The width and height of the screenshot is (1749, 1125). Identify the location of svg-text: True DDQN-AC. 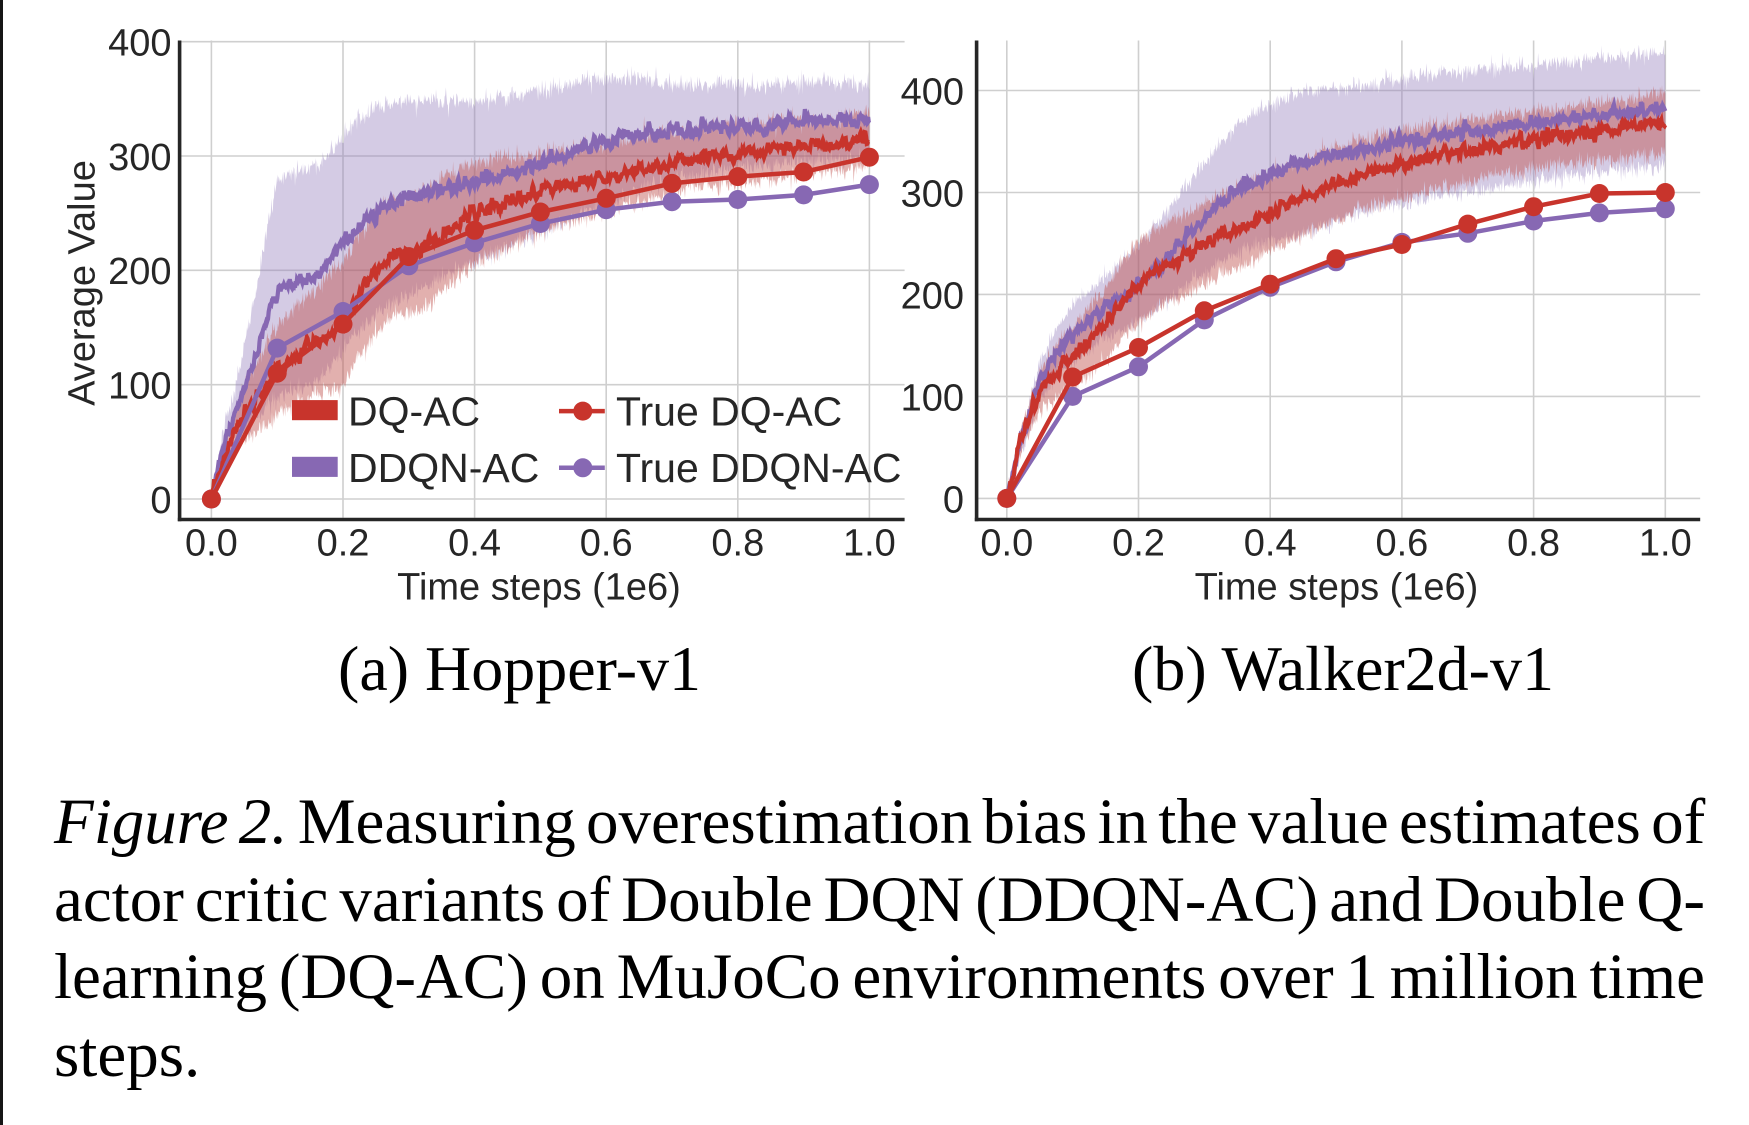
(759, 468).